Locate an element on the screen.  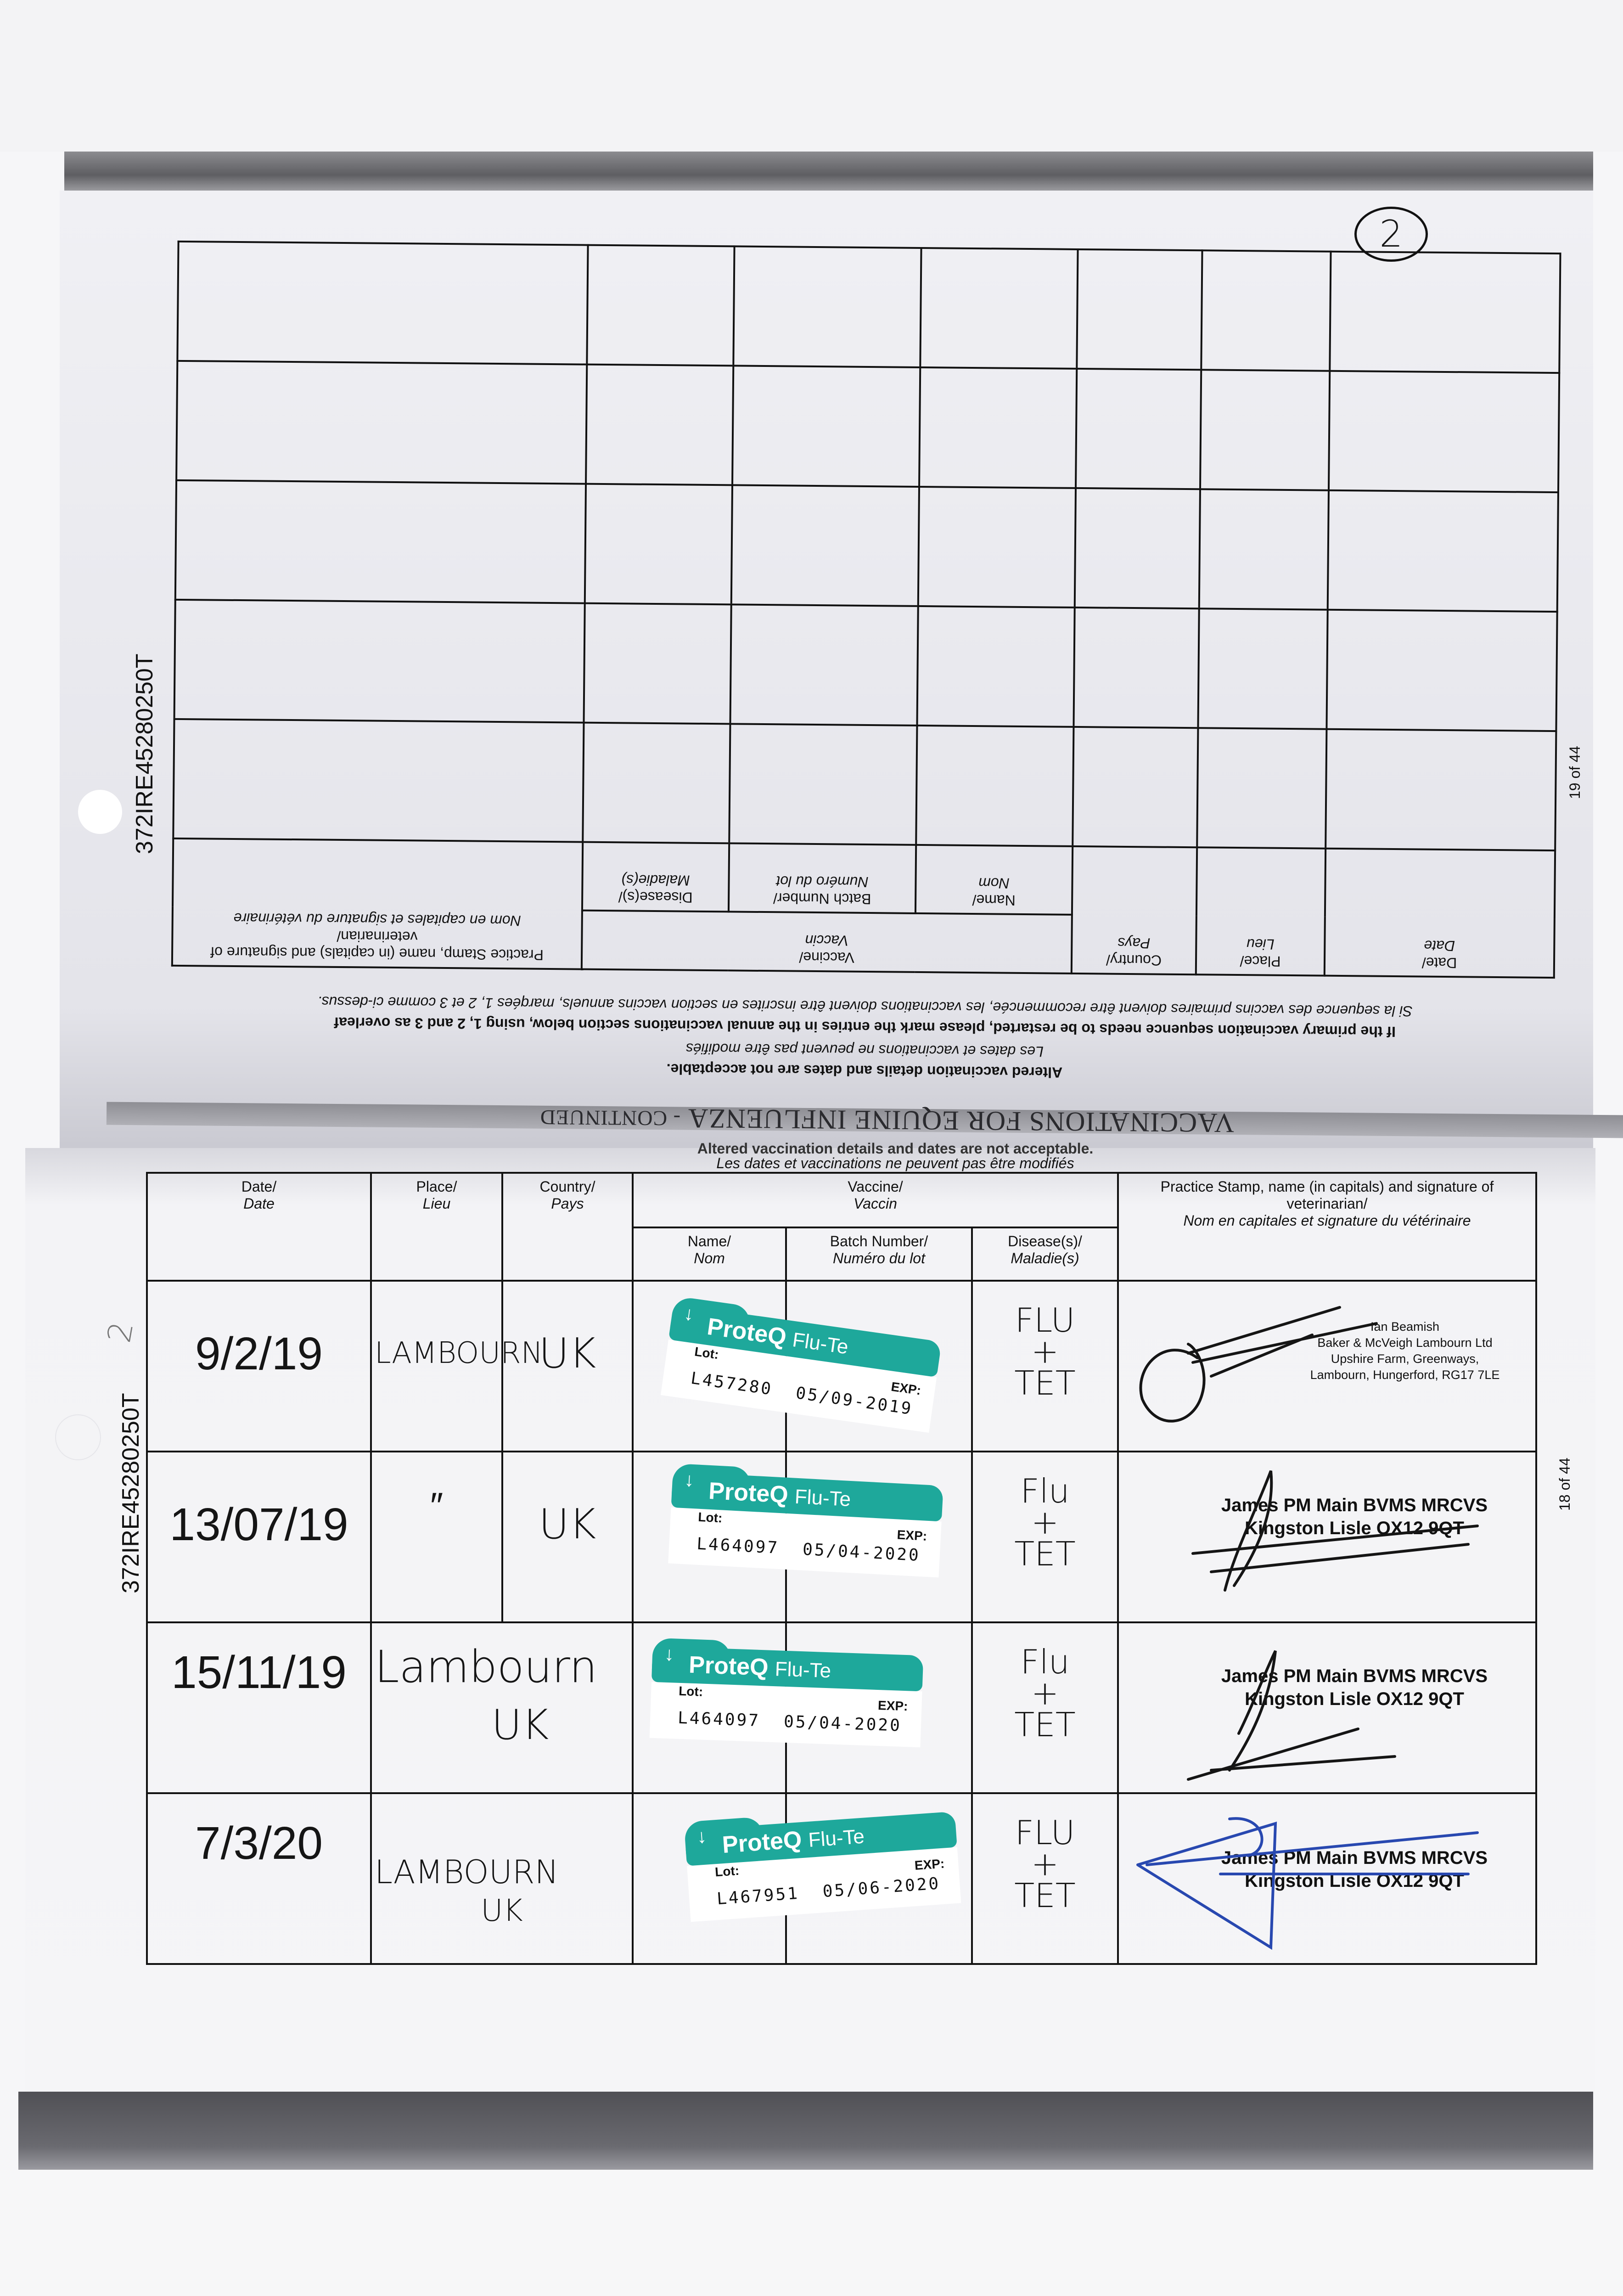
disease-cell: Flu + TET is located at coordinates (1045, 1707).